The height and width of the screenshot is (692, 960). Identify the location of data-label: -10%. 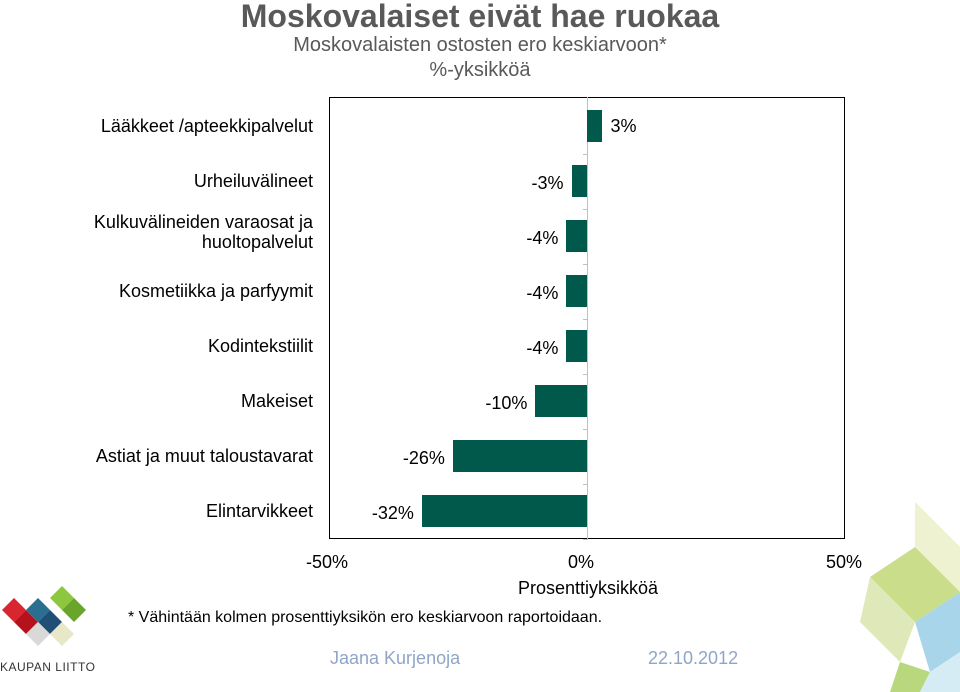
(506, 403).